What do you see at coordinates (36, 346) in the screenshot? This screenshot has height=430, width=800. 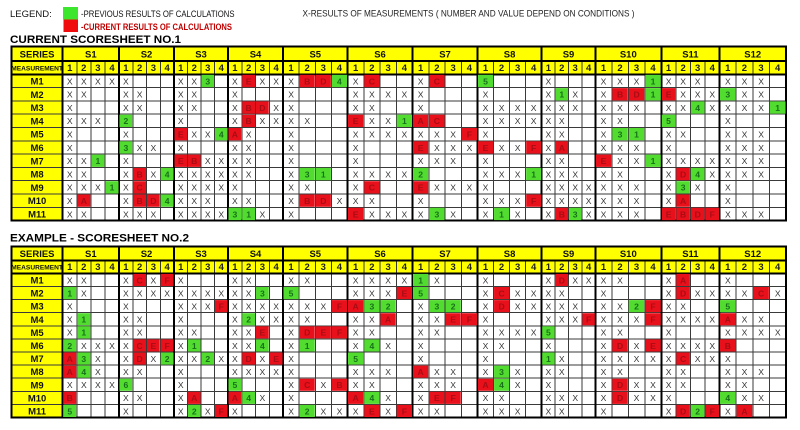 I see `svg-text: M6` at bounding box center [36, 346].